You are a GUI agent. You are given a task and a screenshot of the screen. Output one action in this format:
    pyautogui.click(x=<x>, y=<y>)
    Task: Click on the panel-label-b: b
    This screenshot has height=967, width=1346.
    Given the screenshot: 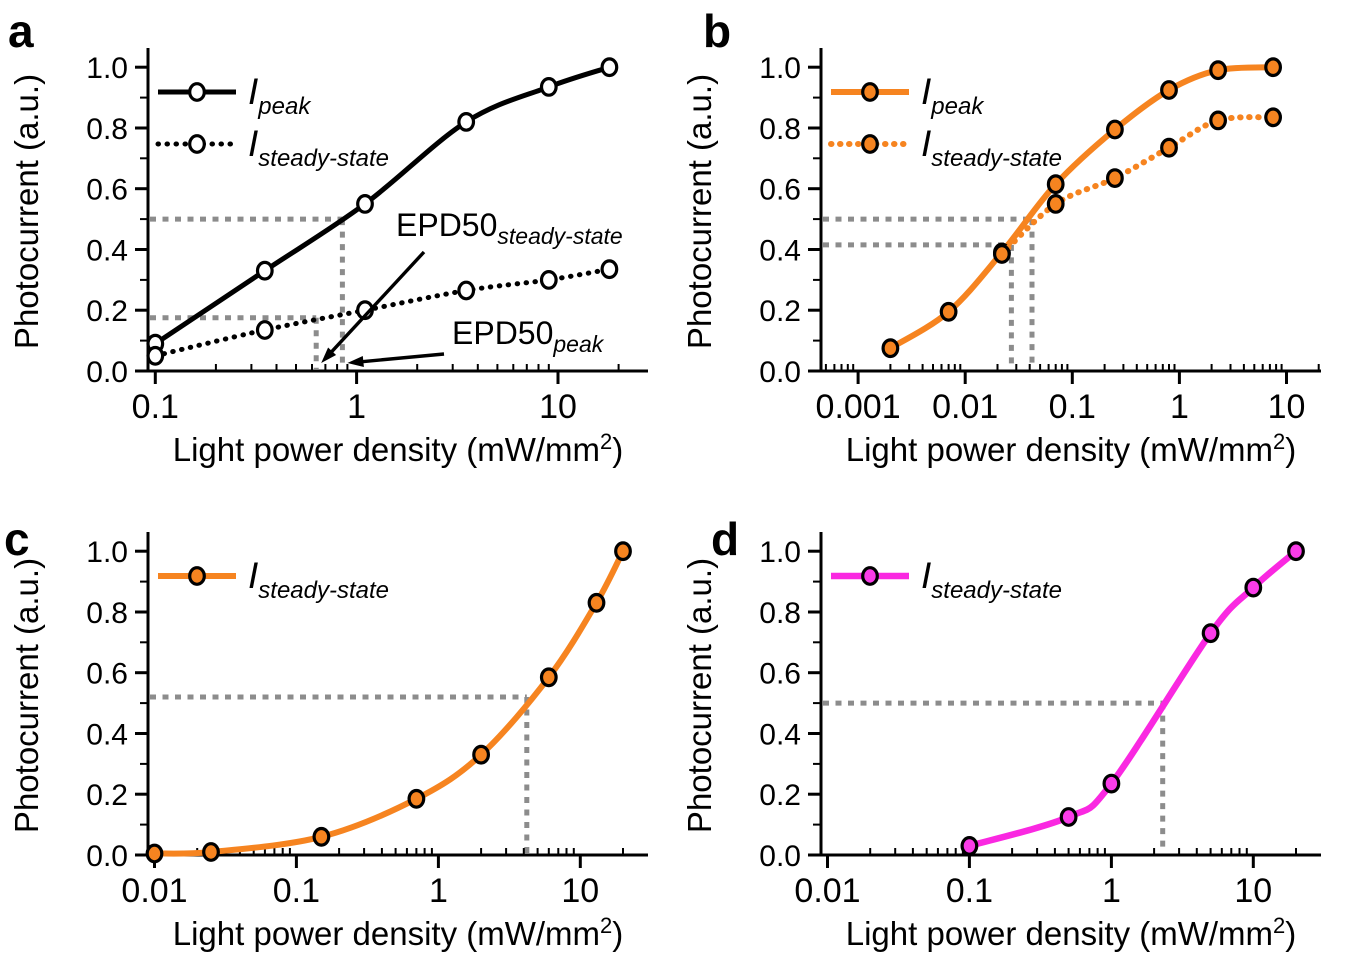 What is the action you would take?
    pyautogui.click(x=717, y=31)
    